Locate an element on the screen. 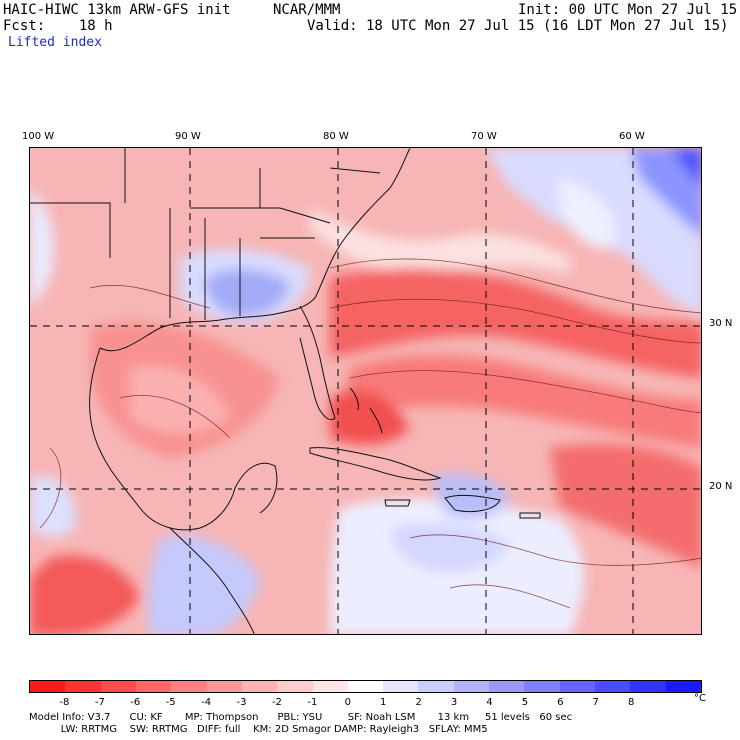 The width and height of the screenshot is (740, 740). lon-label-80w: 80 W is located at coordinates (336, 136).